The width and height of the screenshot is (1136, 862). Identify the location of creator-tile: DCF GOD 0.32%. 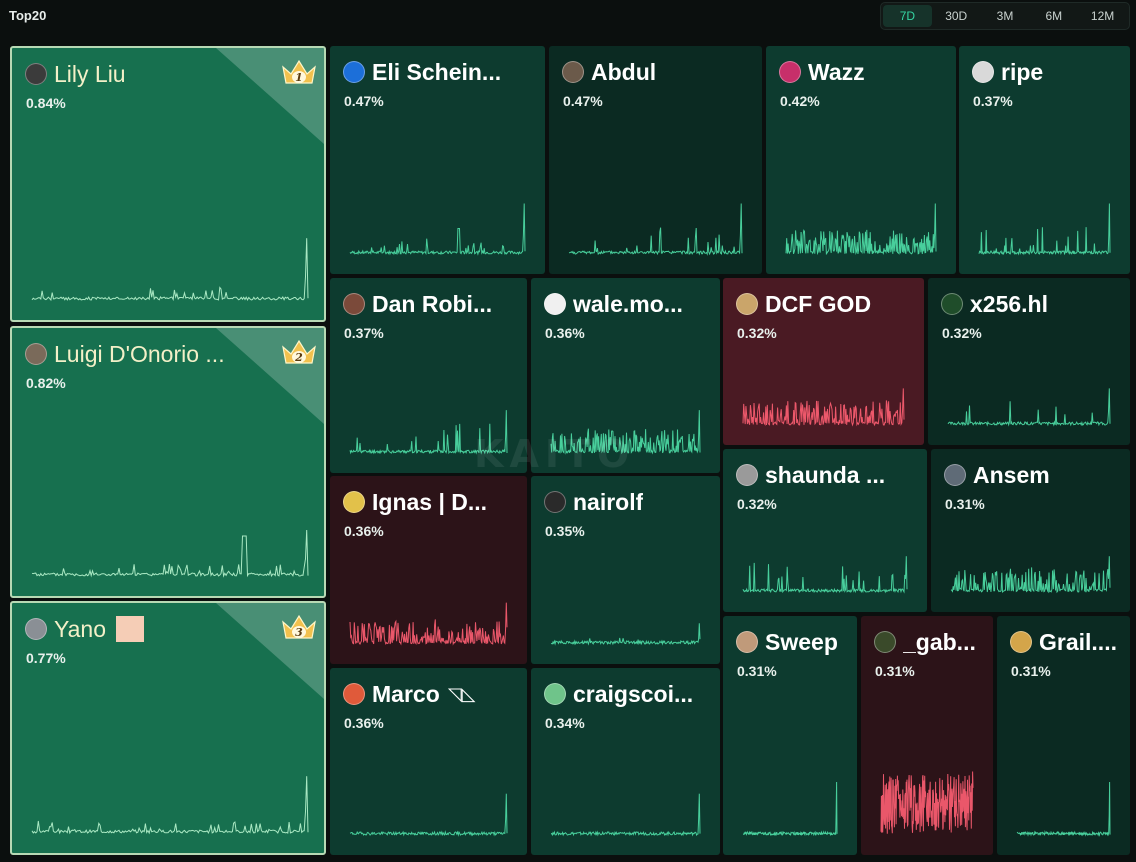
(823, 361).